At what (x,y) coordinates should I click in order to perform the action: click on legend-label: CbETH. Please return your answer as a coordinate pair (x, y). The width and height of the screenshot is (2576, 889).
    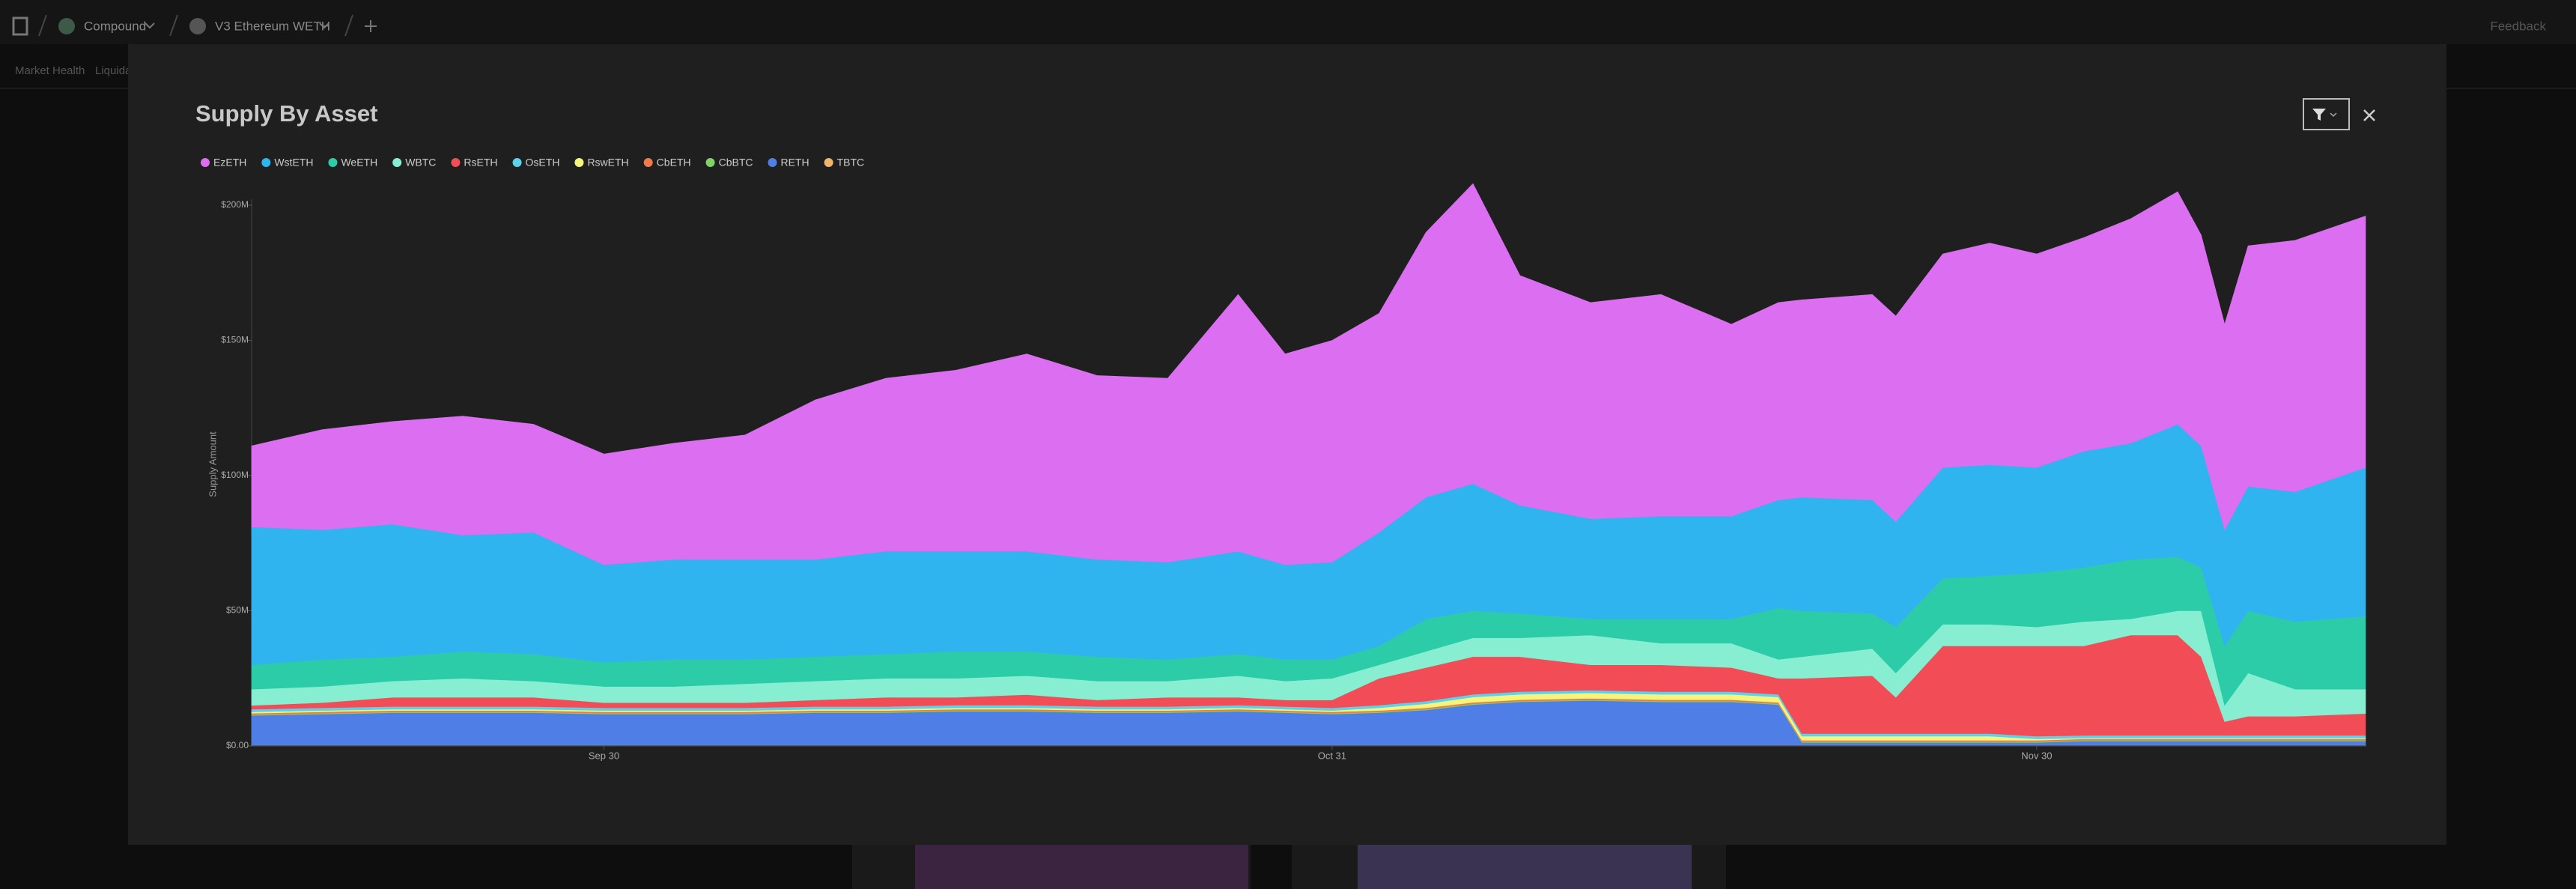
    Looking at the image, I should click on (674, 163).